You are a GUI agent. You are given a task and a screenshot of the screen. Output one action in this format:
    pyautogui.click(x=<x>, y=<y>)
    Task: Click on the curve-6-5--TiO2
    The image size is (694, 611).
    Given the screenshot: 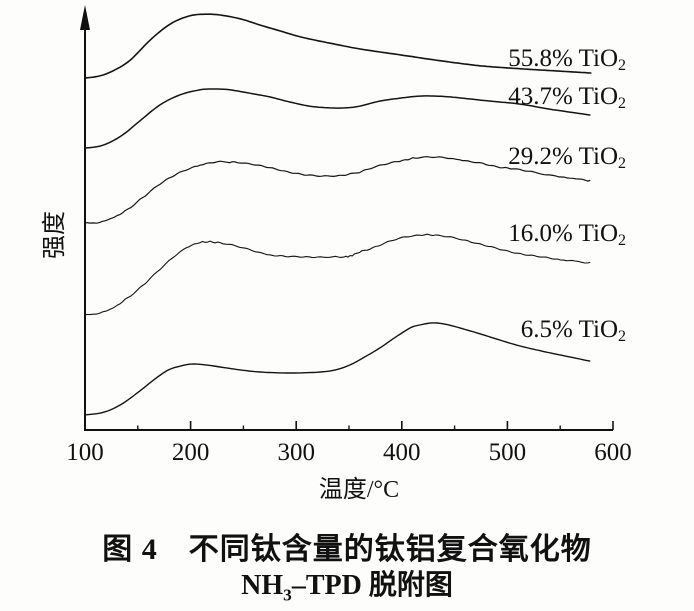 What is the action you would take?
    pyautogui.click(x=337, y=369)
    